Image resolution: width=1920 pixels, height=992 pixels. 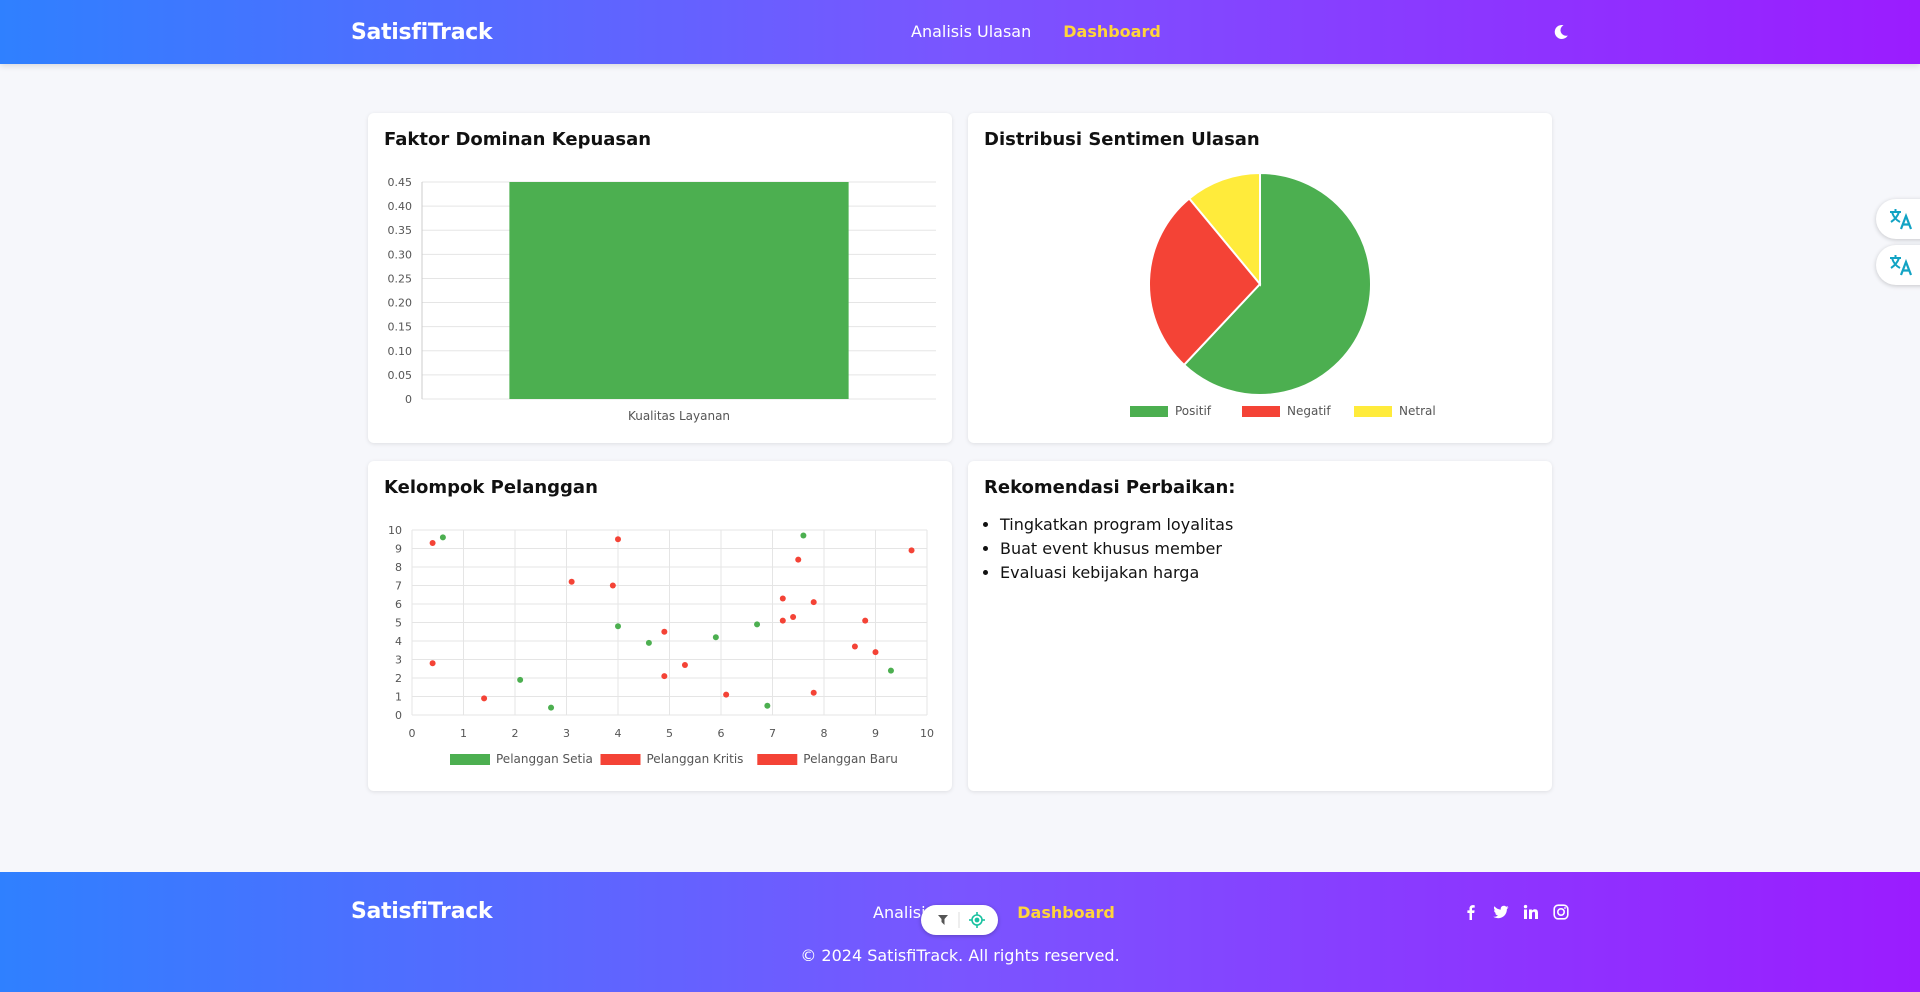 I want to click on x-tick-label: 4, so click(x=618, y=733).